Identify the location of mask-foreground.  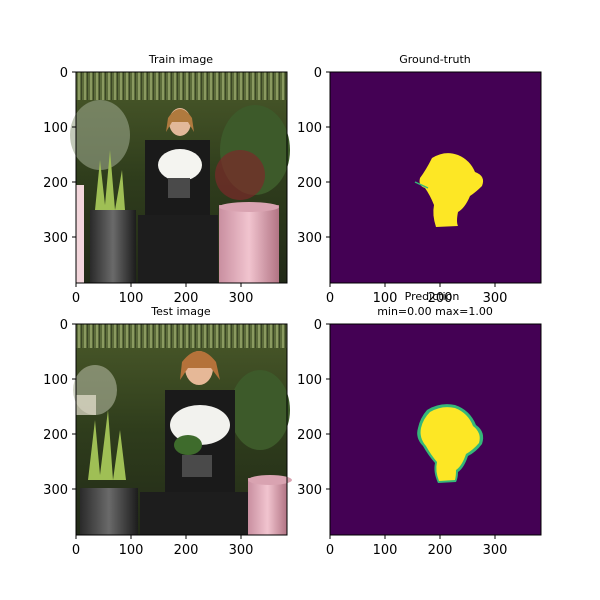
(451, 190).